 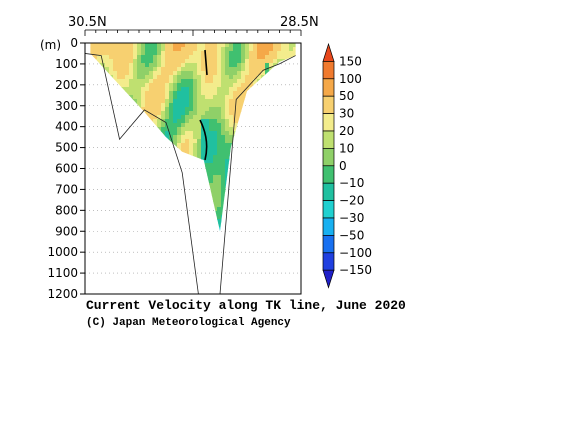 What do you see at coordinates (87, 22) in the screenshot?
I see `lat-left-label: 30.5N` at bounding box center [87, 22].